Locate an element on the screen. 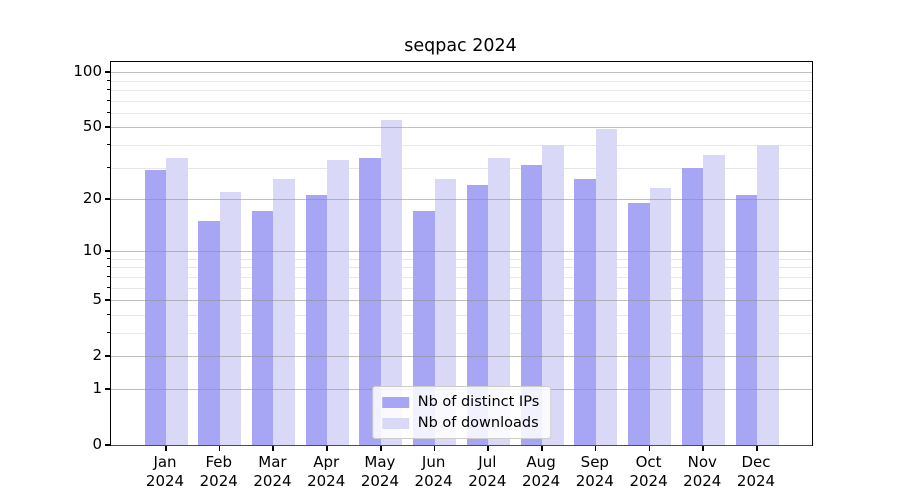  bar-downloads-feb is located at coordinates (230, 318).